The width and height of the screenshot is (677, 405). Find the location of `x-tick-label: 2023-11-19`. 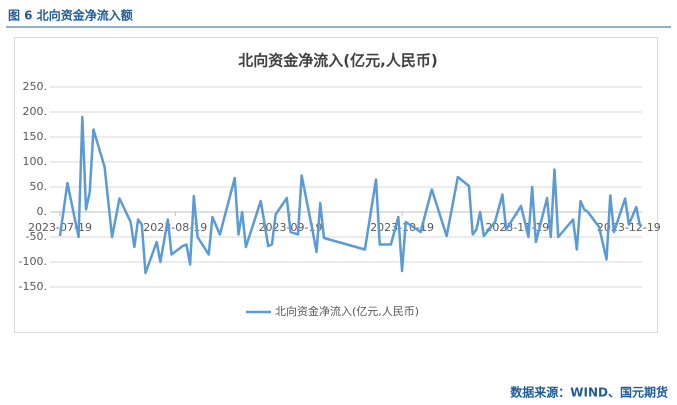

x-tick-label: 2023-11-19 is located at coordinates (517, 227).